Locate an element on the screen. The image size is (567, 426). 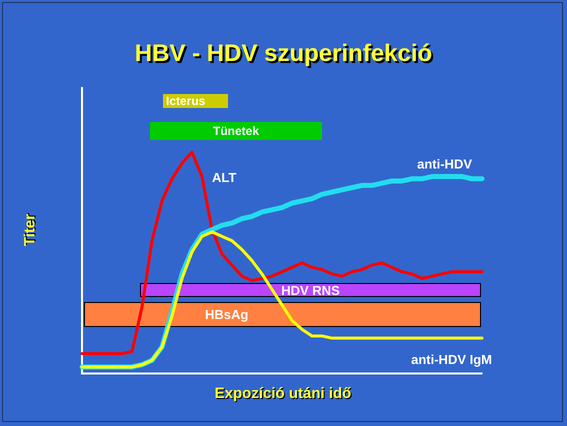
x-axis-title: Expozíció utáni idő is located at coordinates (283, 393).